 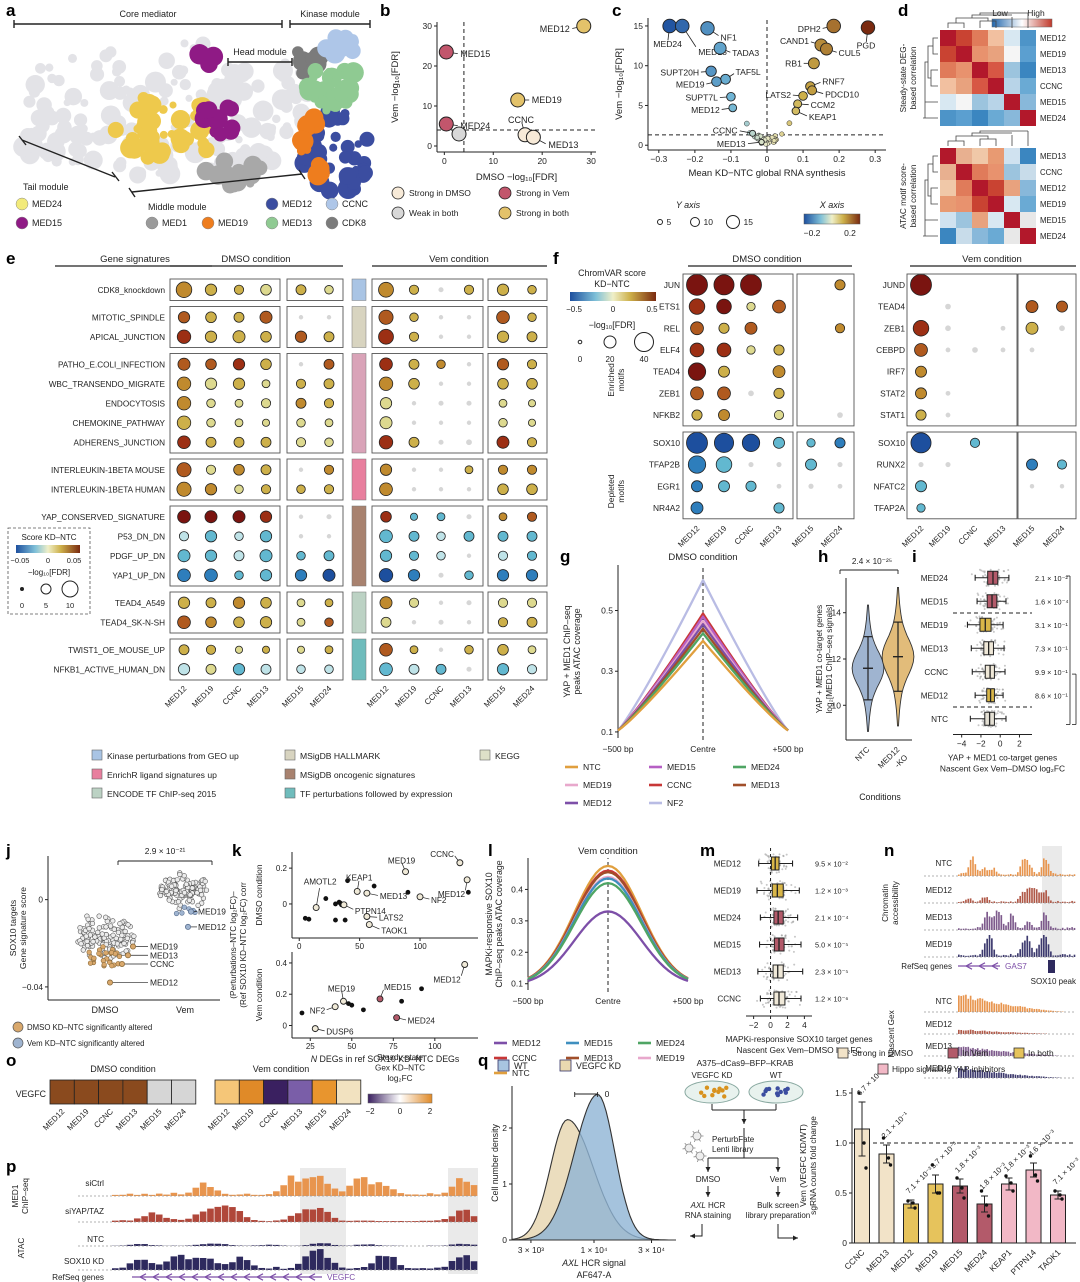 What do you see at coordinates (282, 994) in the screenshot?
I see `tick-label: 0.2` at bounding box center [282, 994].